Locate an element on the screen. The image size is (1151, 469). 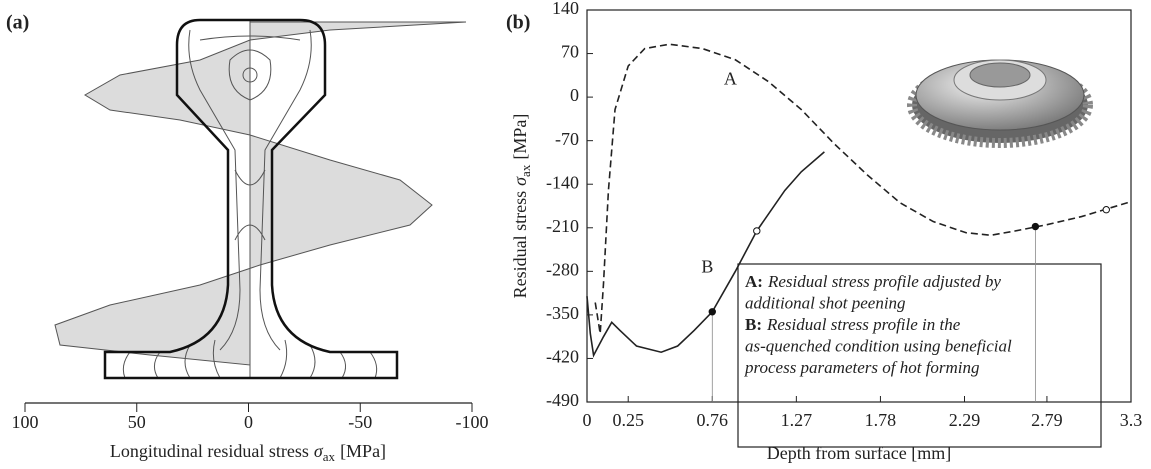
x-tick-label: 3.3 is located at coordinates (1131, 420).